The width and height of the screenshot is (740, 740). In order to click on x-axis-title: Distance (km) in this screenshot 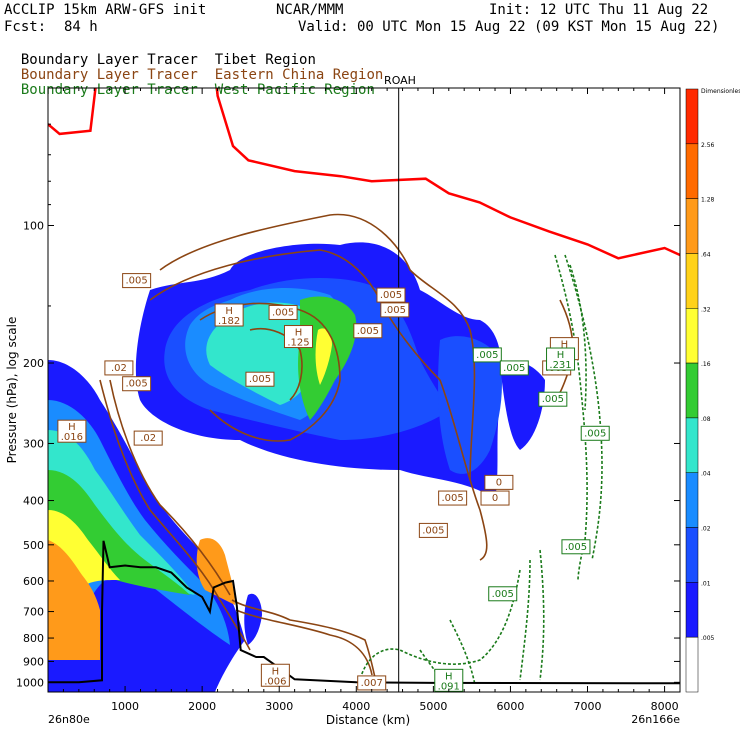, I will do `click(368, 720)`.